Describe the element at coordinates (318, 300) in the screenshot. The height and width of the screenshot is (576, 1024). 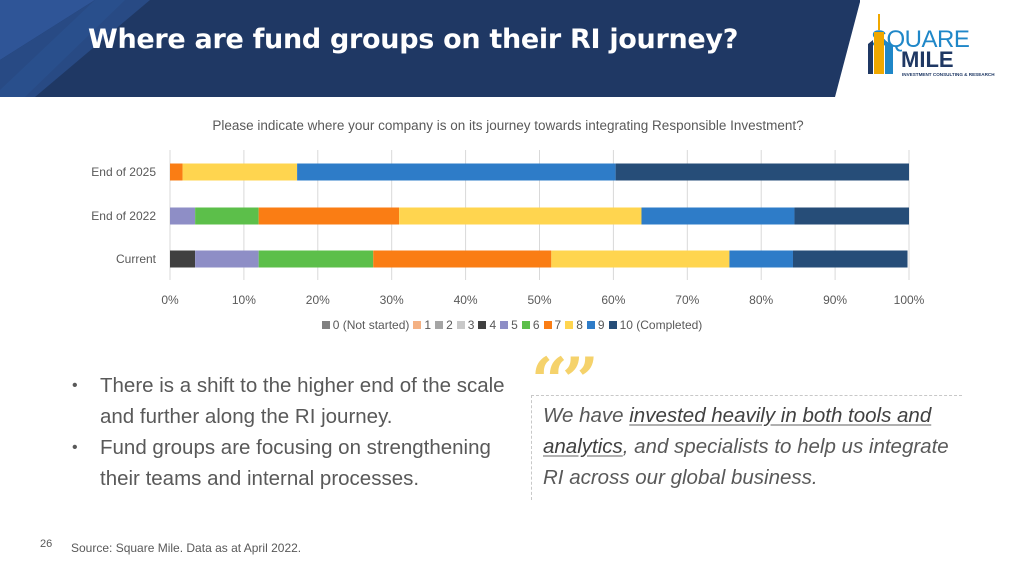
I see `x-tick-label: 20%` at that location.